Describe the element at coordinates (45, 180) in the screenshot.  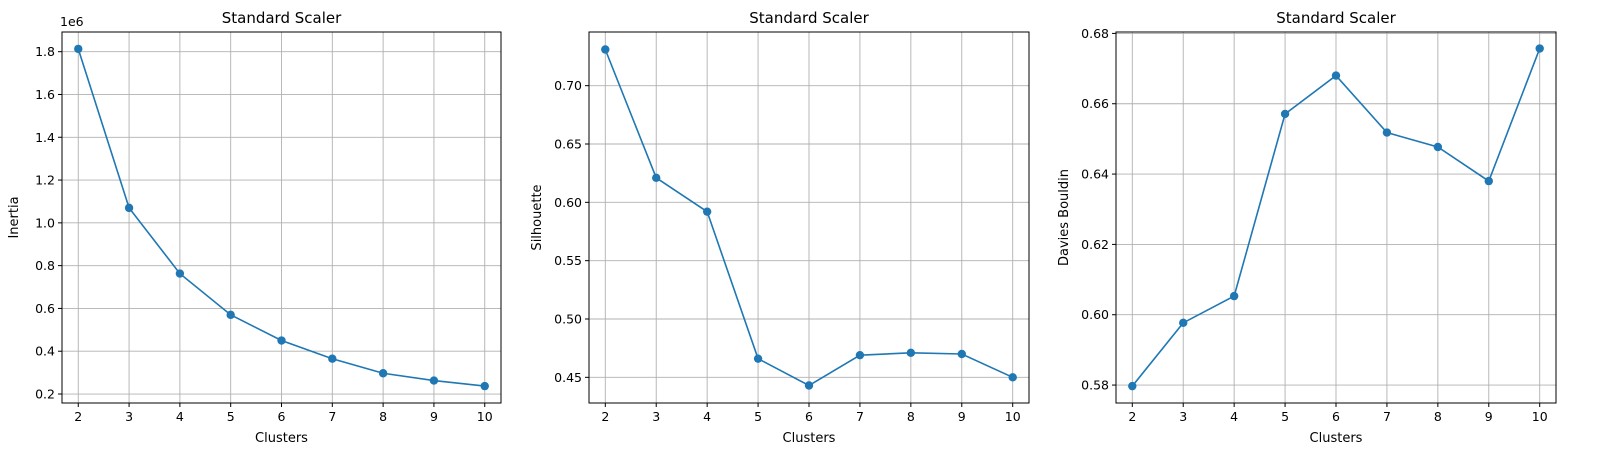
I see `y-tick-label: 1.2` at that location.